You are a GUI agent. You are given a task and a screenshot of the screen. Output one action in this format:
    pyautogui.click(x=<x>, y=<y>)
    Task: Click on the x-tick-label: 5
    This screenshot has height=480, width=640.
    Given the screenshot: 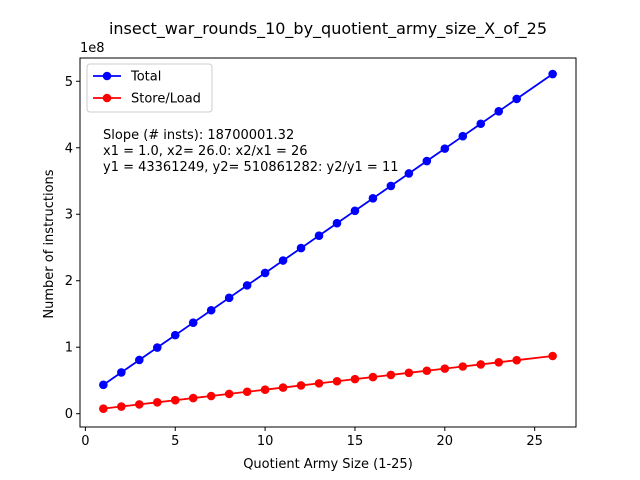 What is the action you would take?
    pyautogui.click(x=175, y=441)
    